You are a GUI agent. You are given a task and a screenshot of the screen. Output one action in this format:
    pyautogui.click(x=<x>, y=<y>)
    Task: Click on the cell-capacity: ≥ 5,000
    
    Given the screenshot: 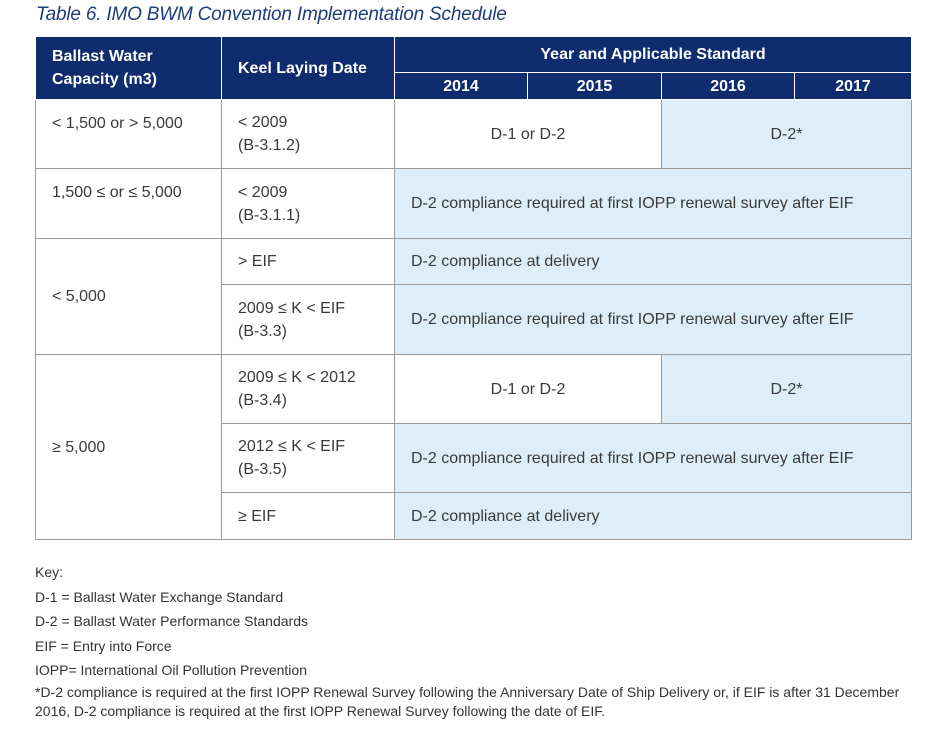 What is the action you would take?
    pyautogui.click(x=128, y=447)
    